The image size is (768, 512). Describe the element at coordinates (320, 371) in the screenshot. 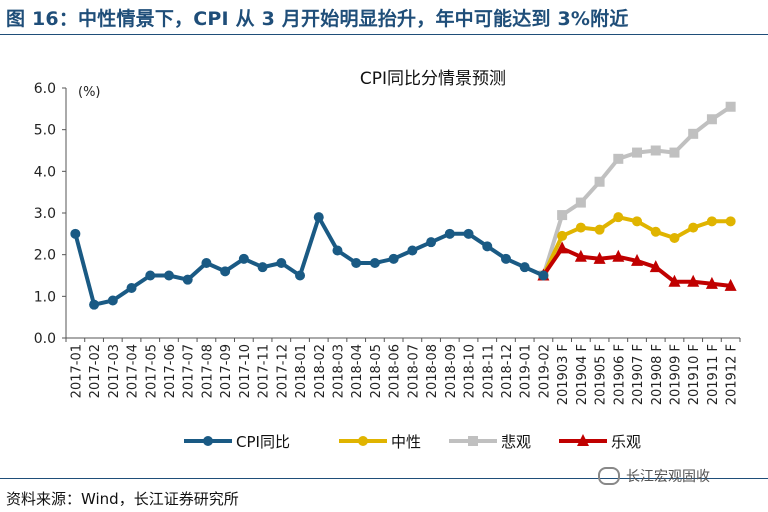

I see `x-tick-label: 2018-02` at that location.